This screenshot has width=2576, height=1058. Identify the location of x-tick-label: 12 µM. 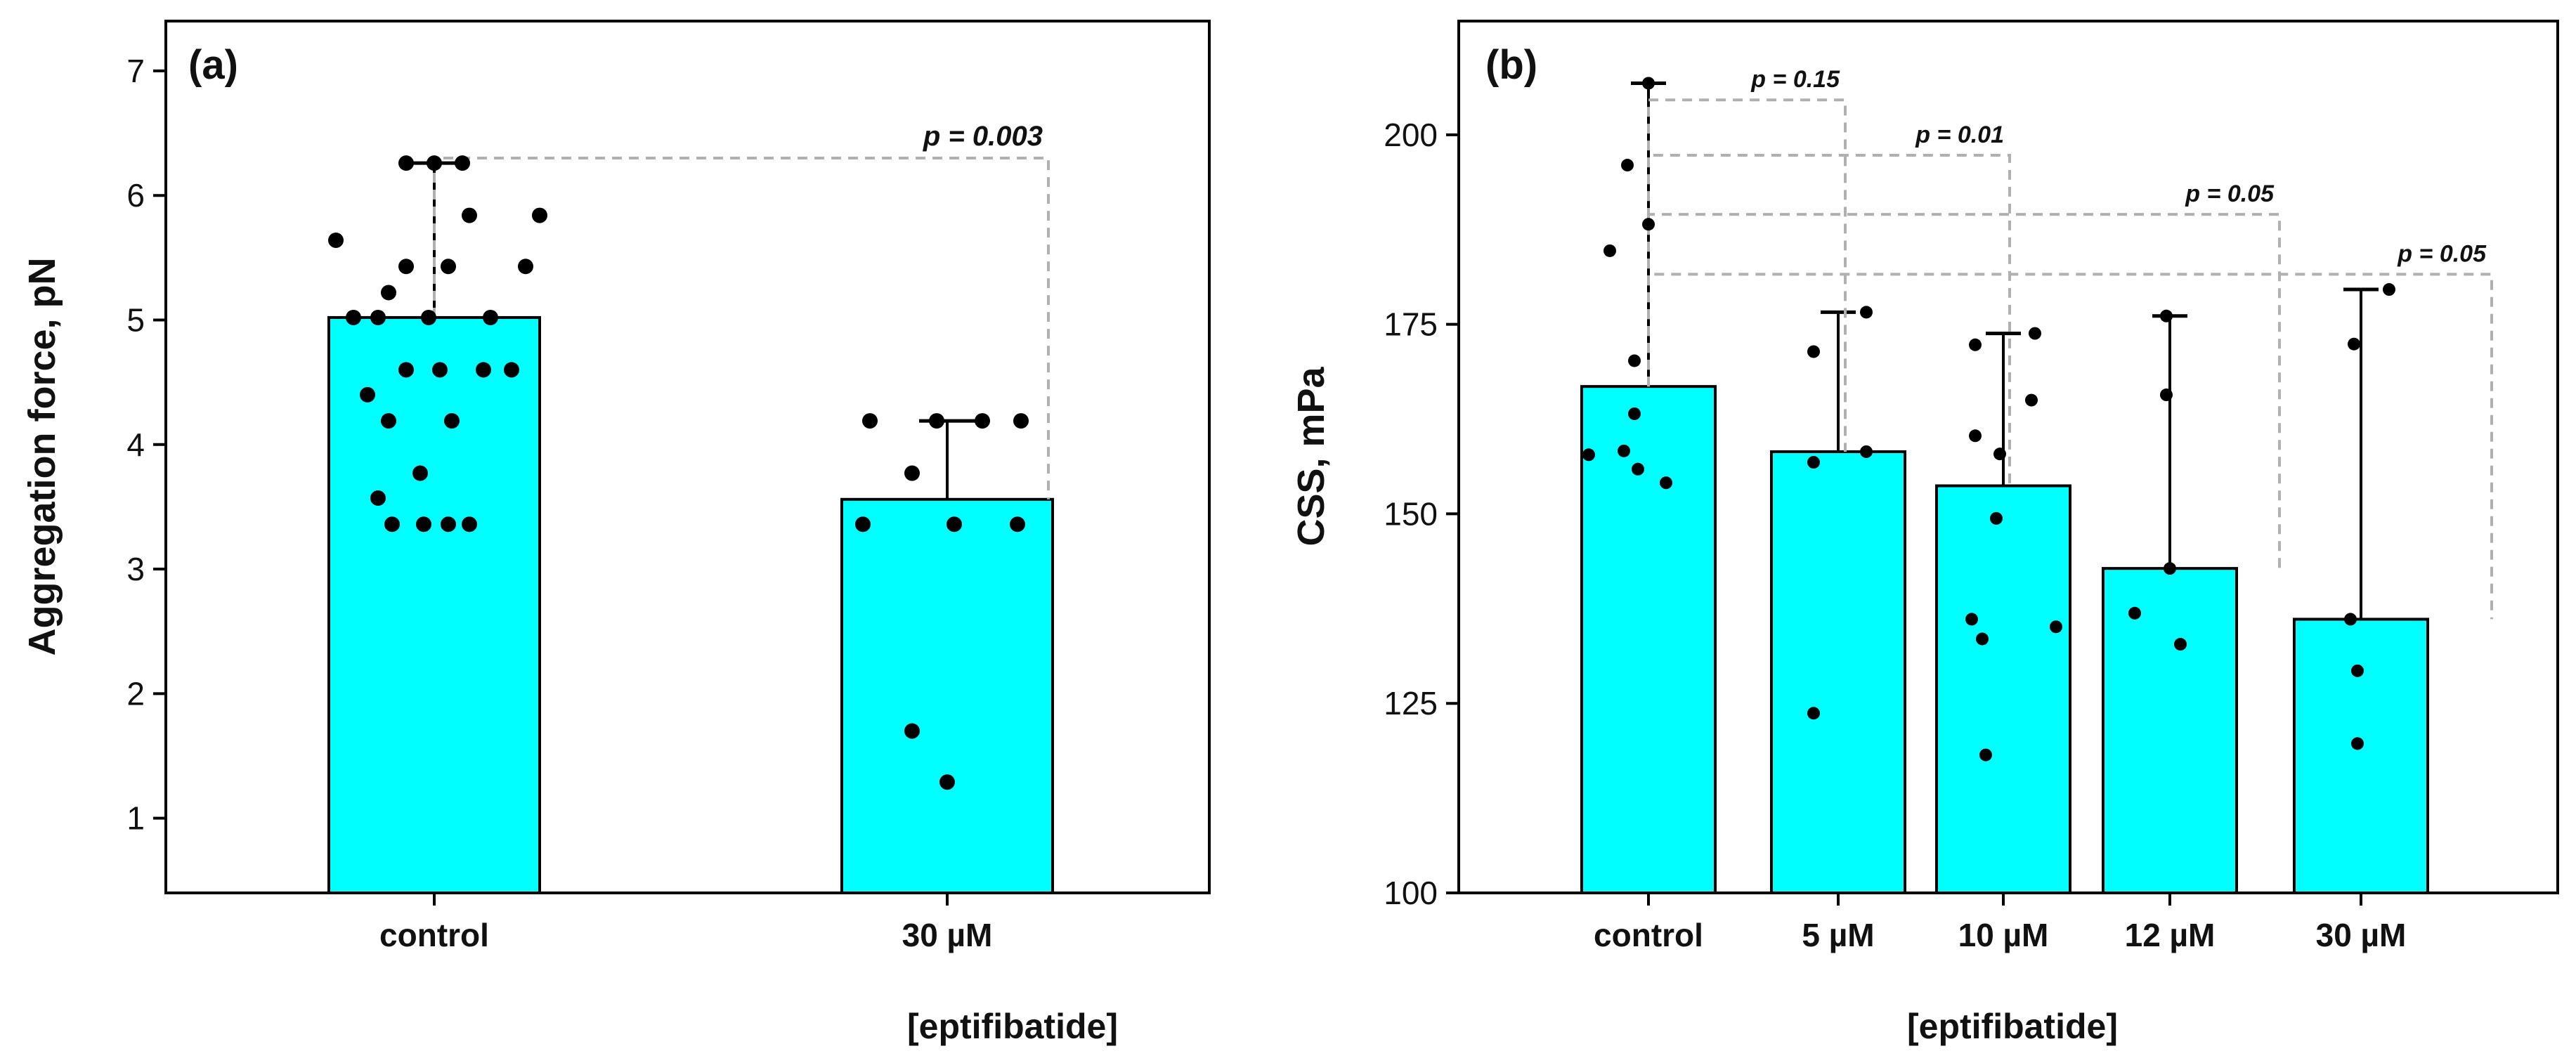
(2170, 935).